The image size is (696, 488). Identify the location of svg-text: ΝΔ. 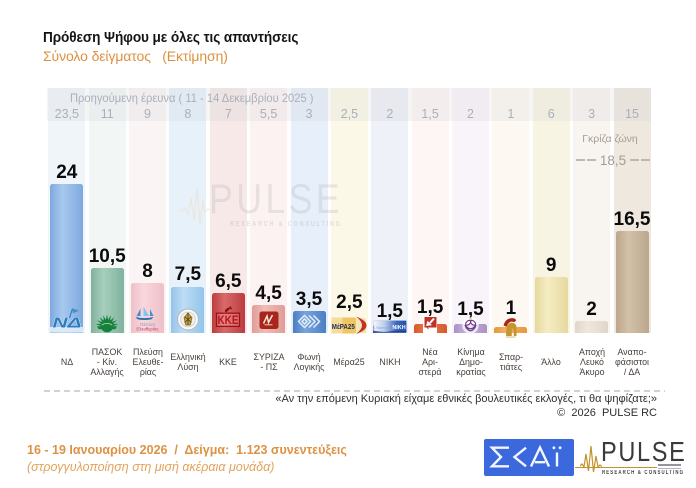
(66, 323).